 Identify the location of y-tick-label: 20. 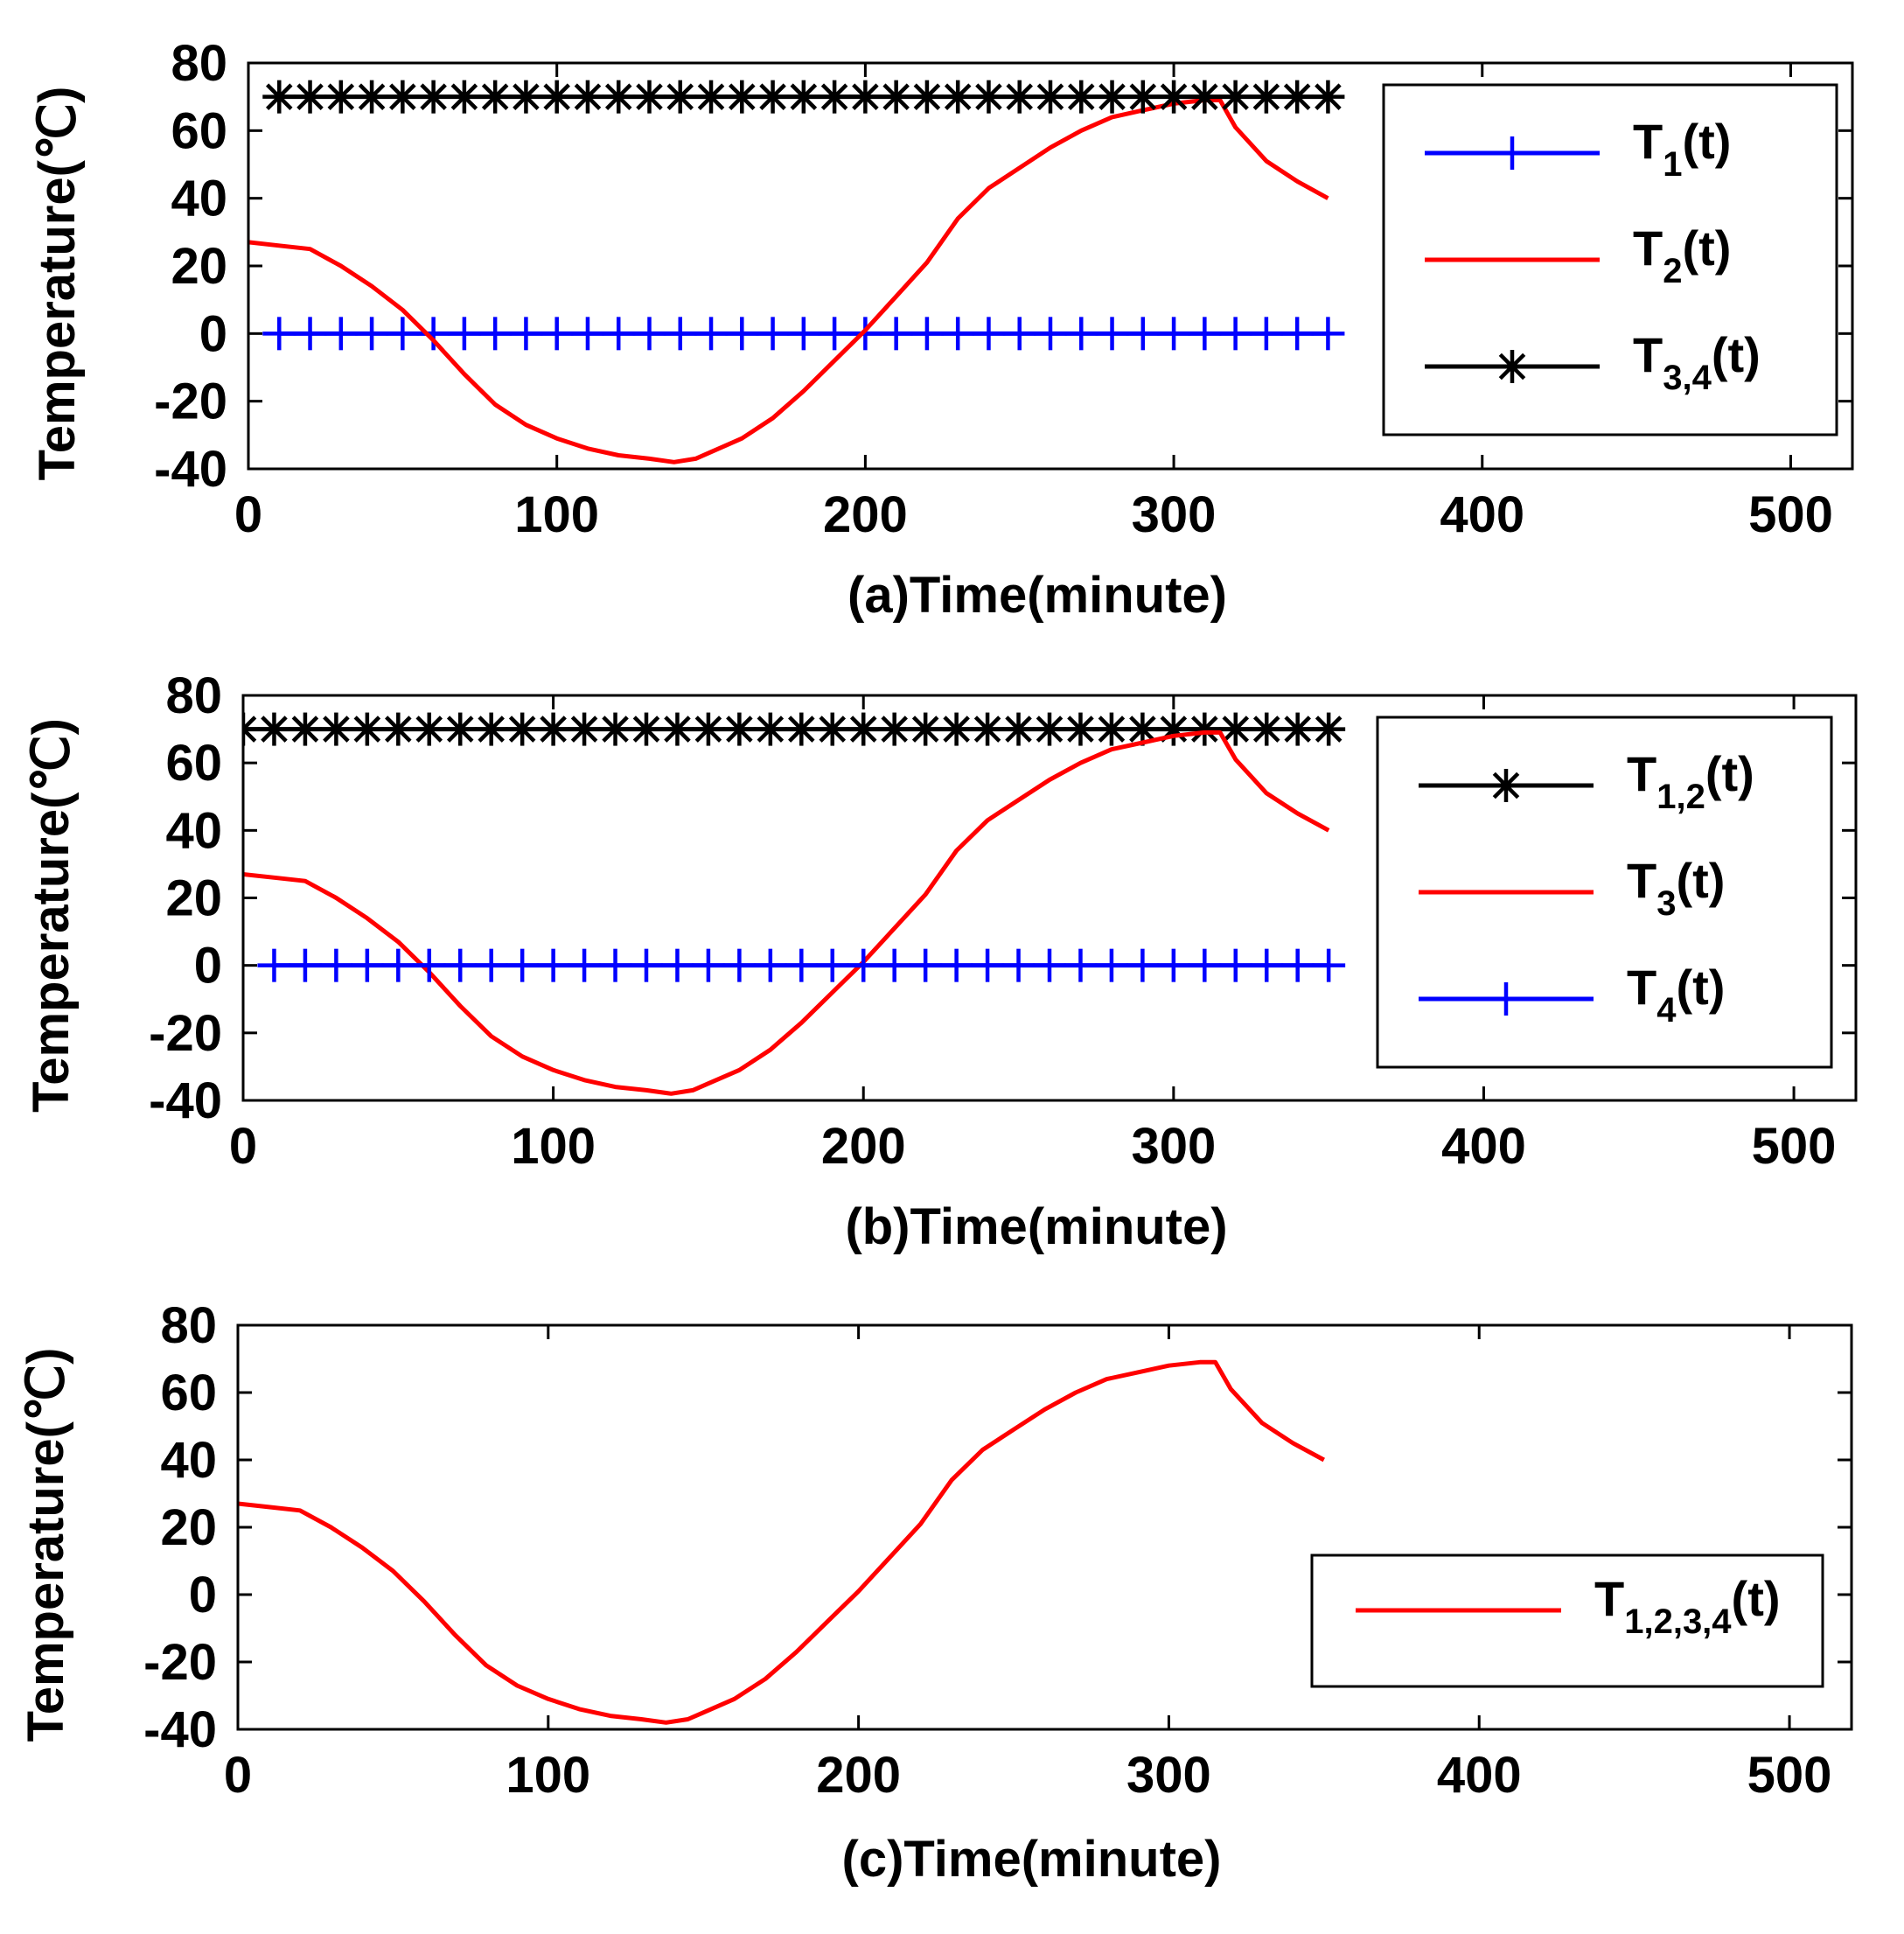
(188, 1527).